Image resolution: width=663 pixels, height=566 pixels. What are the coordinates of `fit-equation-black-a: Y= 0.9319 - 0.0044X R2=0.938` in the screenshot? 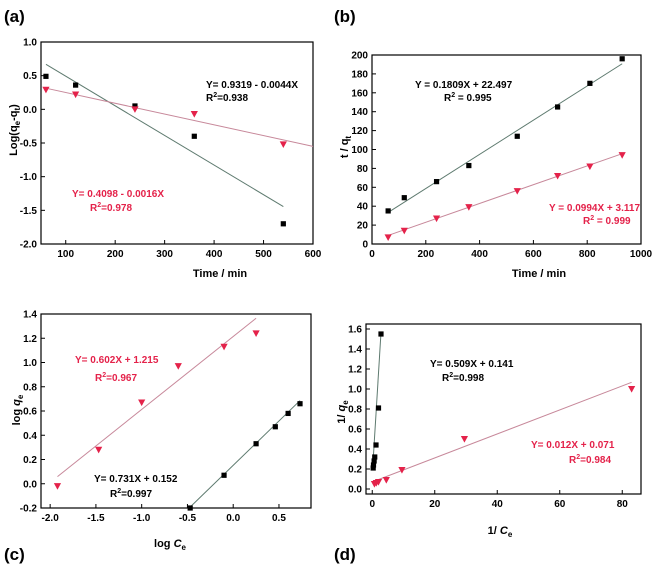 It's located at (253, 92).